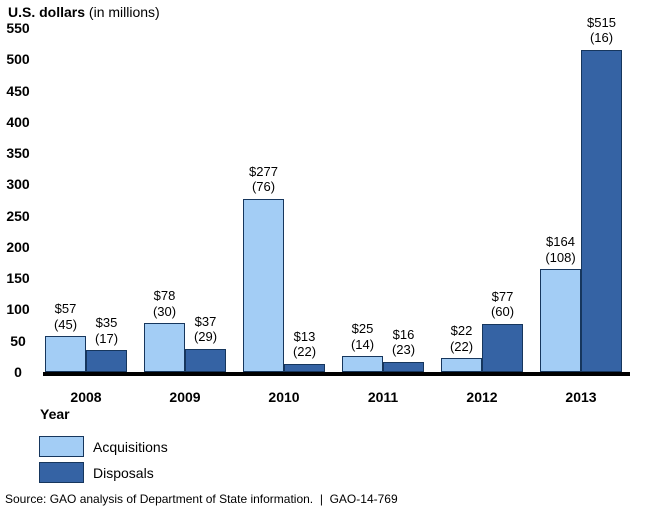 Image resolution: width=654 pixels, height=512 pixels. I want to click on bar-label-value: $515, so click(601, 22).